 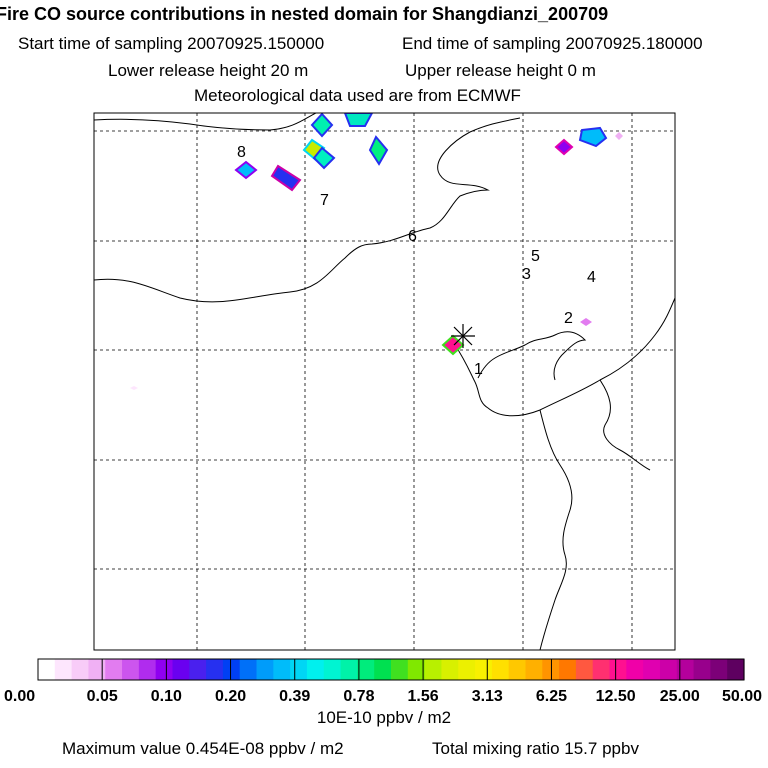 I want to click on grid-label-1: 1, so click(x=478, y=369).